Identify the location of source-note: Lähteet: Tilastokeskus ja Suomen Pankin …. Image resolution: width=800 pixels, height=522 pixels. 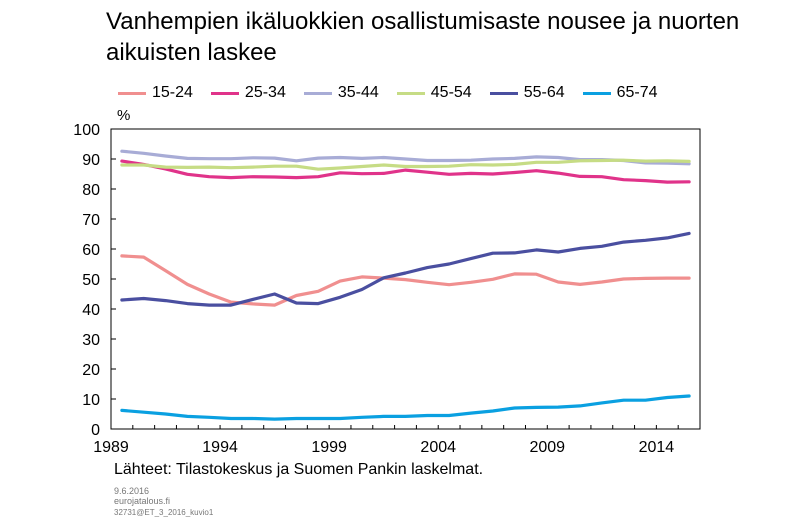
(299, 469).